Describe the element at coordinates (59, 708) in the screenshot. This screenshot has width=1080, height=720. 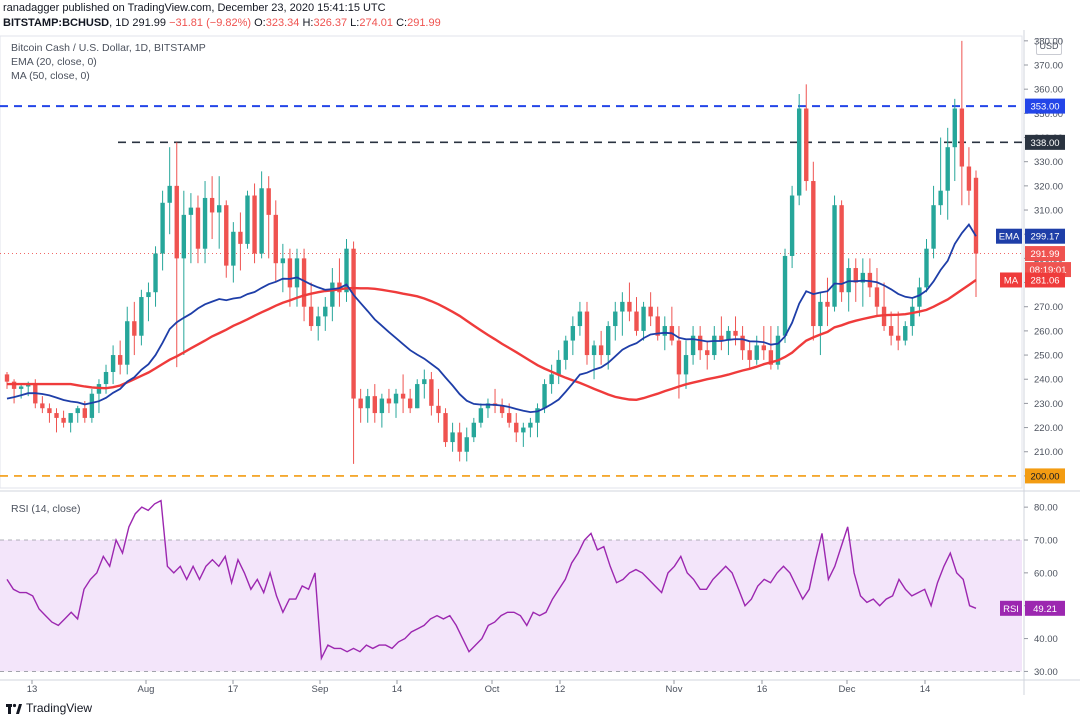
I see `brand-name: TradingView` at that location.